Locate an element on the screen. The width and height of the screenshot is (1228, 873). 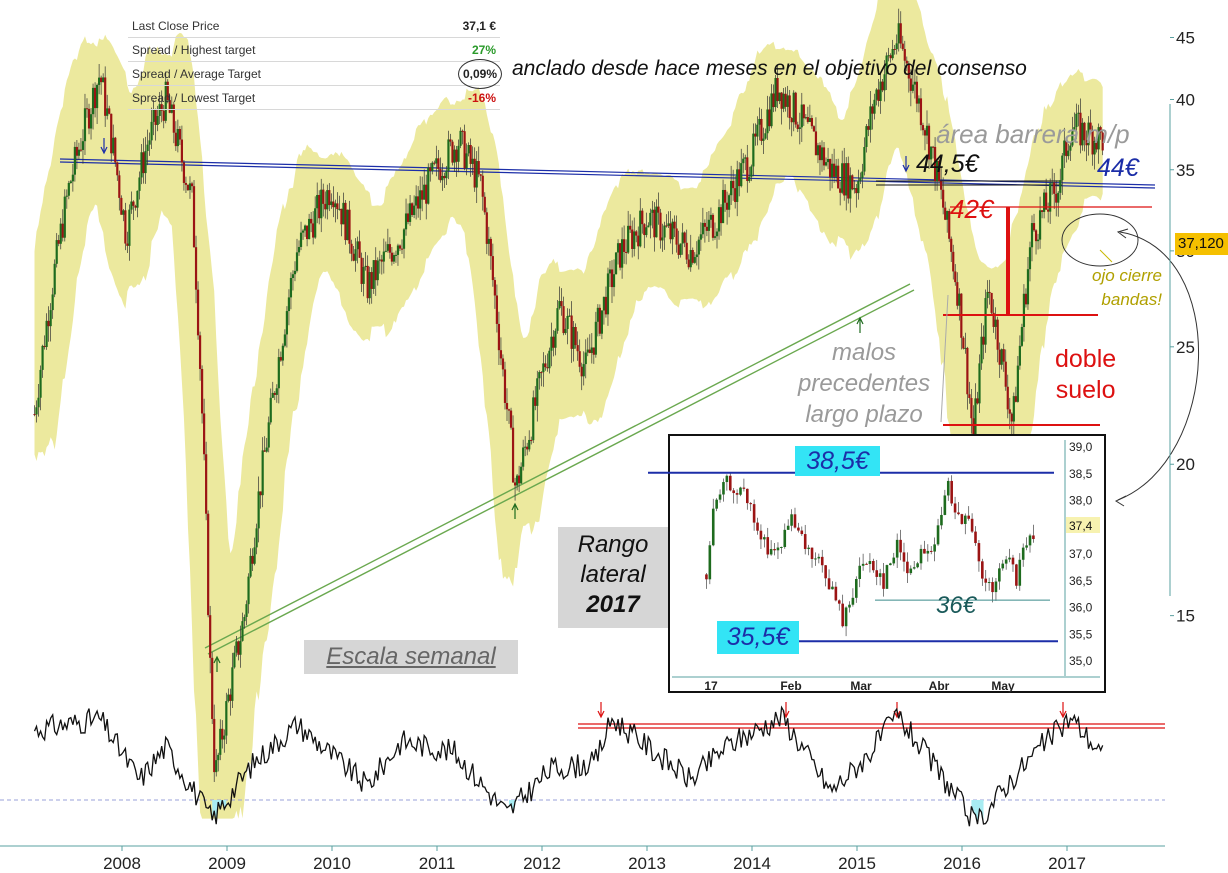
level-label-355: 35,5€ is located at coordinates (758, 637).